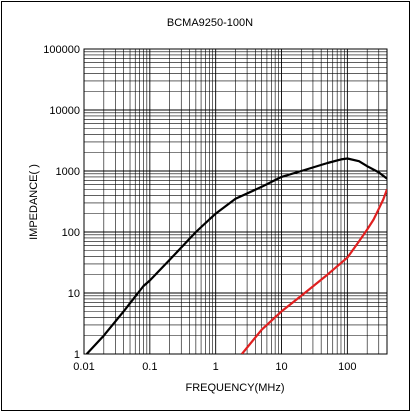 This screenshot has width=413, height=414. I want to click on y-tick-label: 1000, so click(68, 172).